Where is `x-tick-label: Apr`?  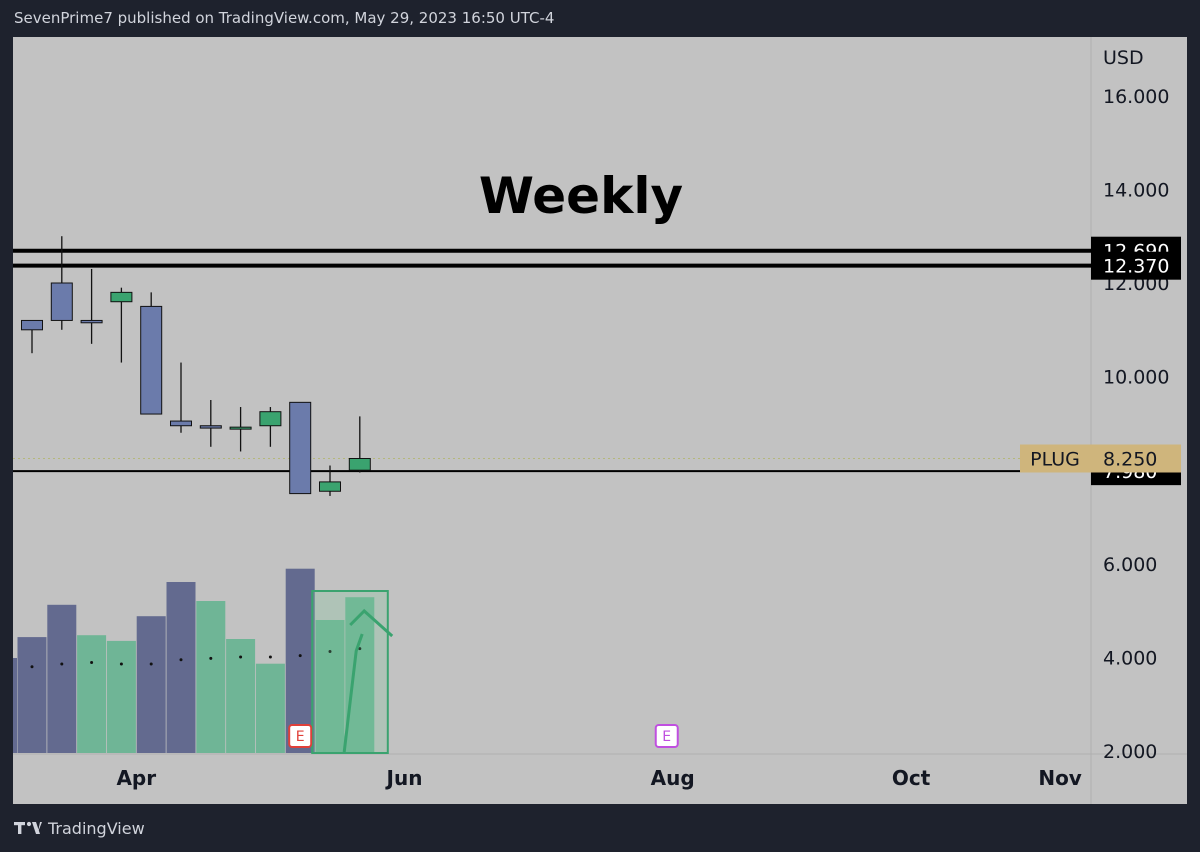 x-tick-label: Apr is located at coordinates (136, 778).